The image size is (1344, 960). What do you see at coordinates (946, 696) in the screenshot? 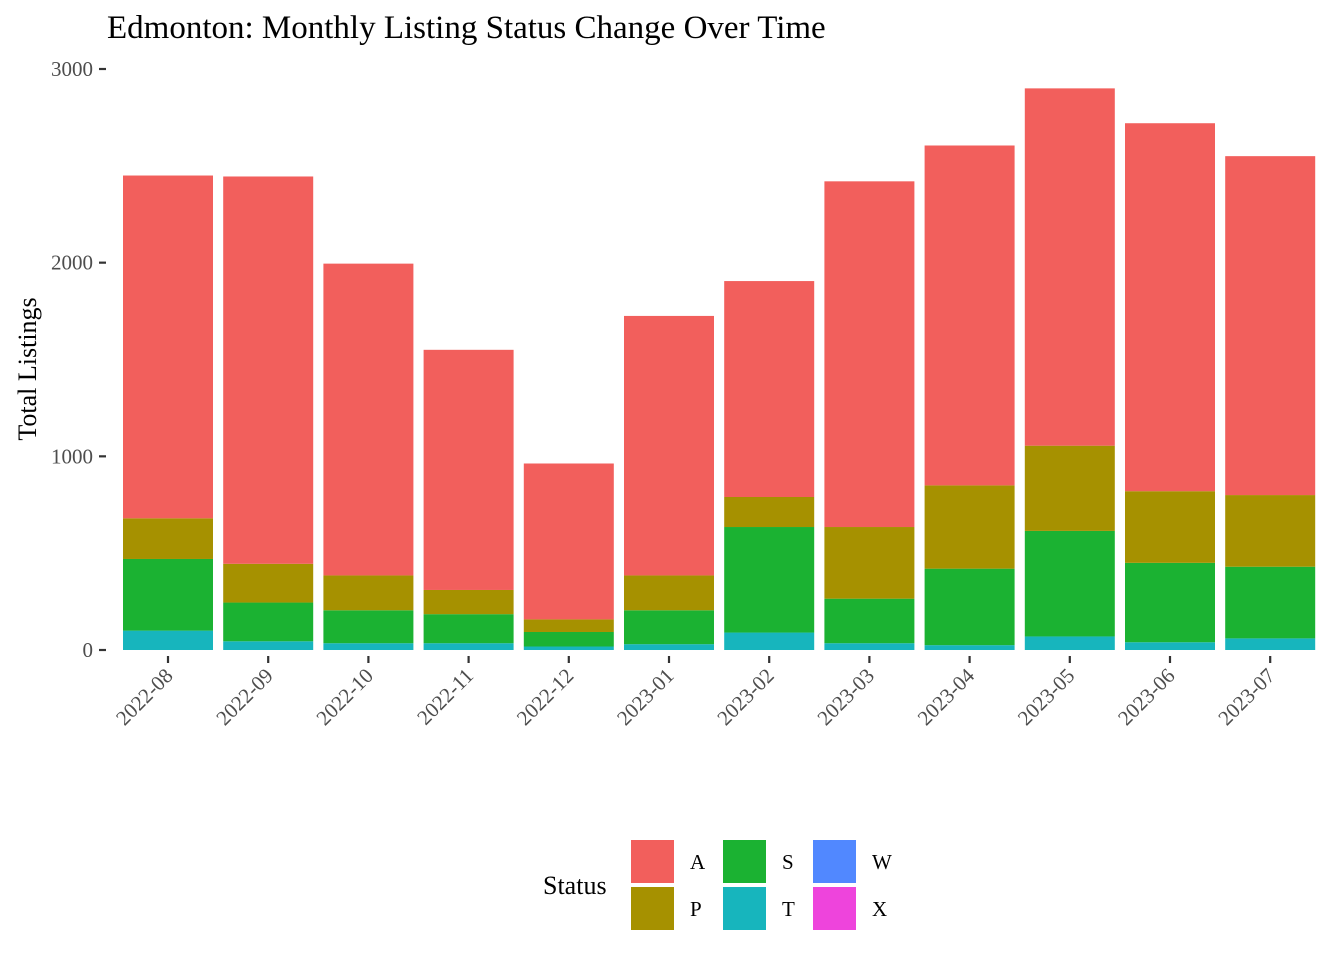
I see `x-tick-label: 2023-04` at bounding box center [946, 696].